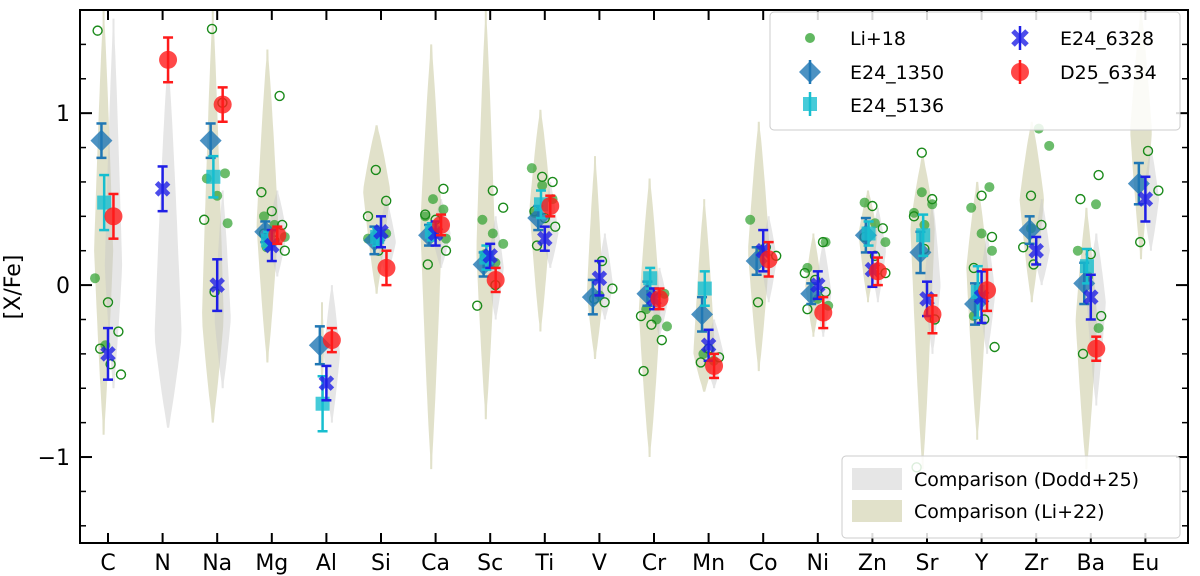  I want to click on d25-6334-point-y, so click(987, 290).